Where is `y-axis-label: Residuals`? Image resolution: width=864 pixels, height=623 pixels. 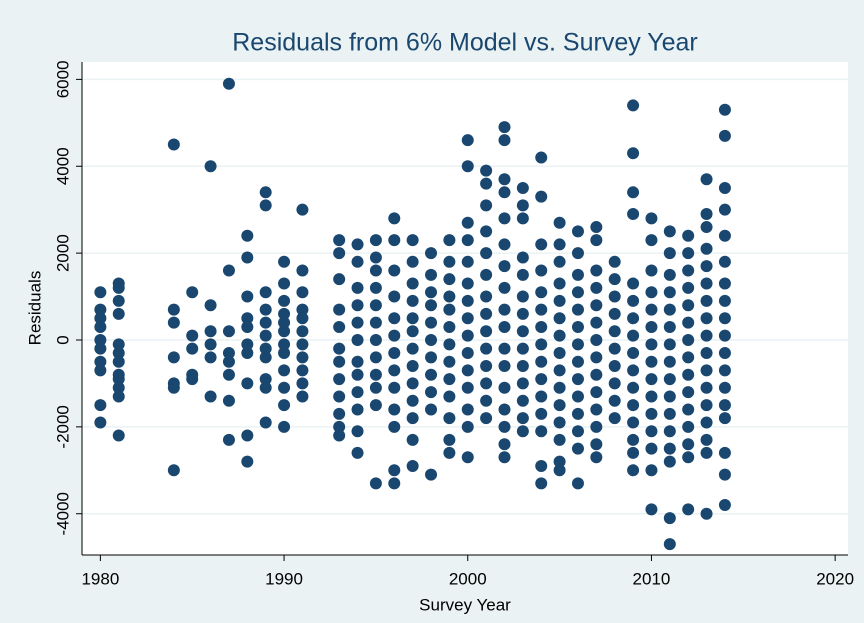
y-axis-label: Residuals is located at coordinates (34, 308).